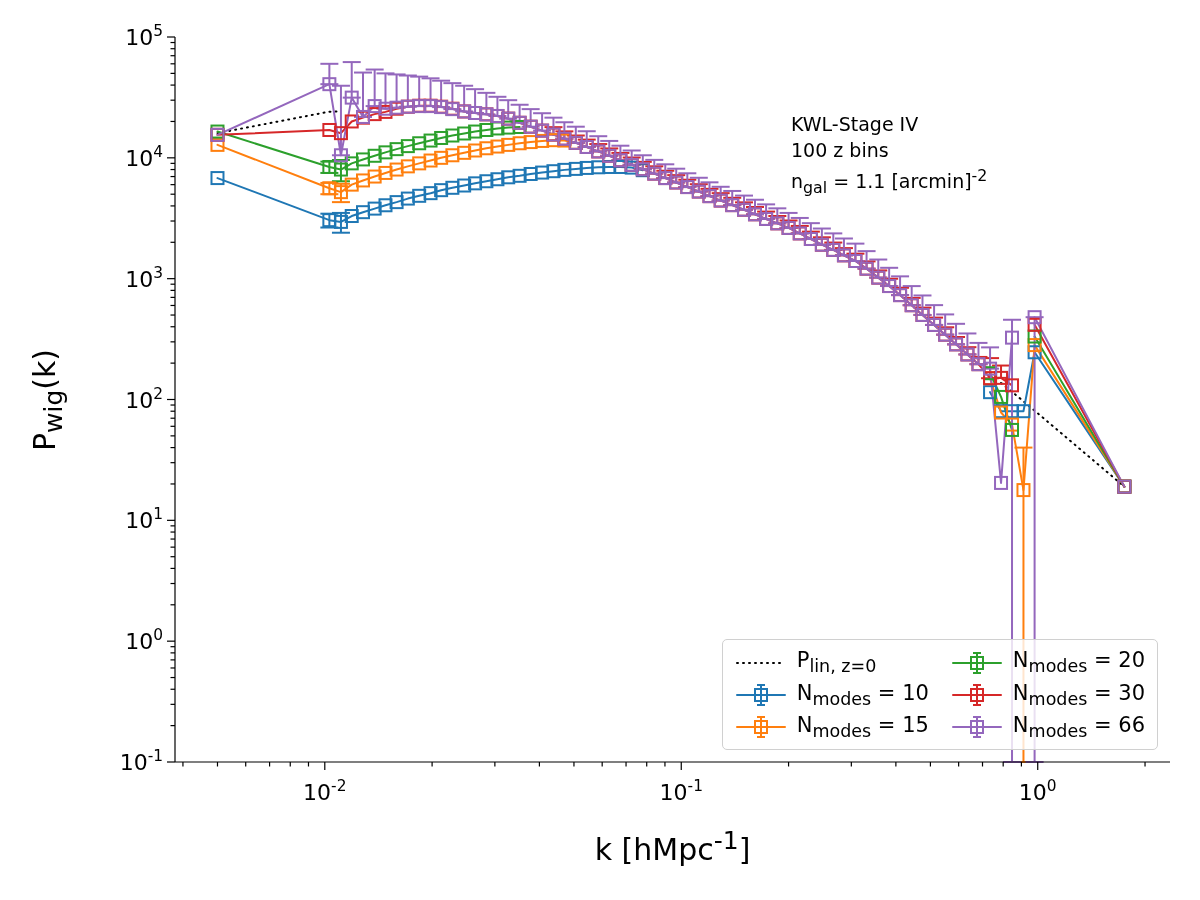 Image resolution: width=1200 pixels, height=900 pixels. What do you see at coordinates (855, 124) in the screenshot?
I see `annotation: KWL-Stage IV` at bounding box center [855, 124].